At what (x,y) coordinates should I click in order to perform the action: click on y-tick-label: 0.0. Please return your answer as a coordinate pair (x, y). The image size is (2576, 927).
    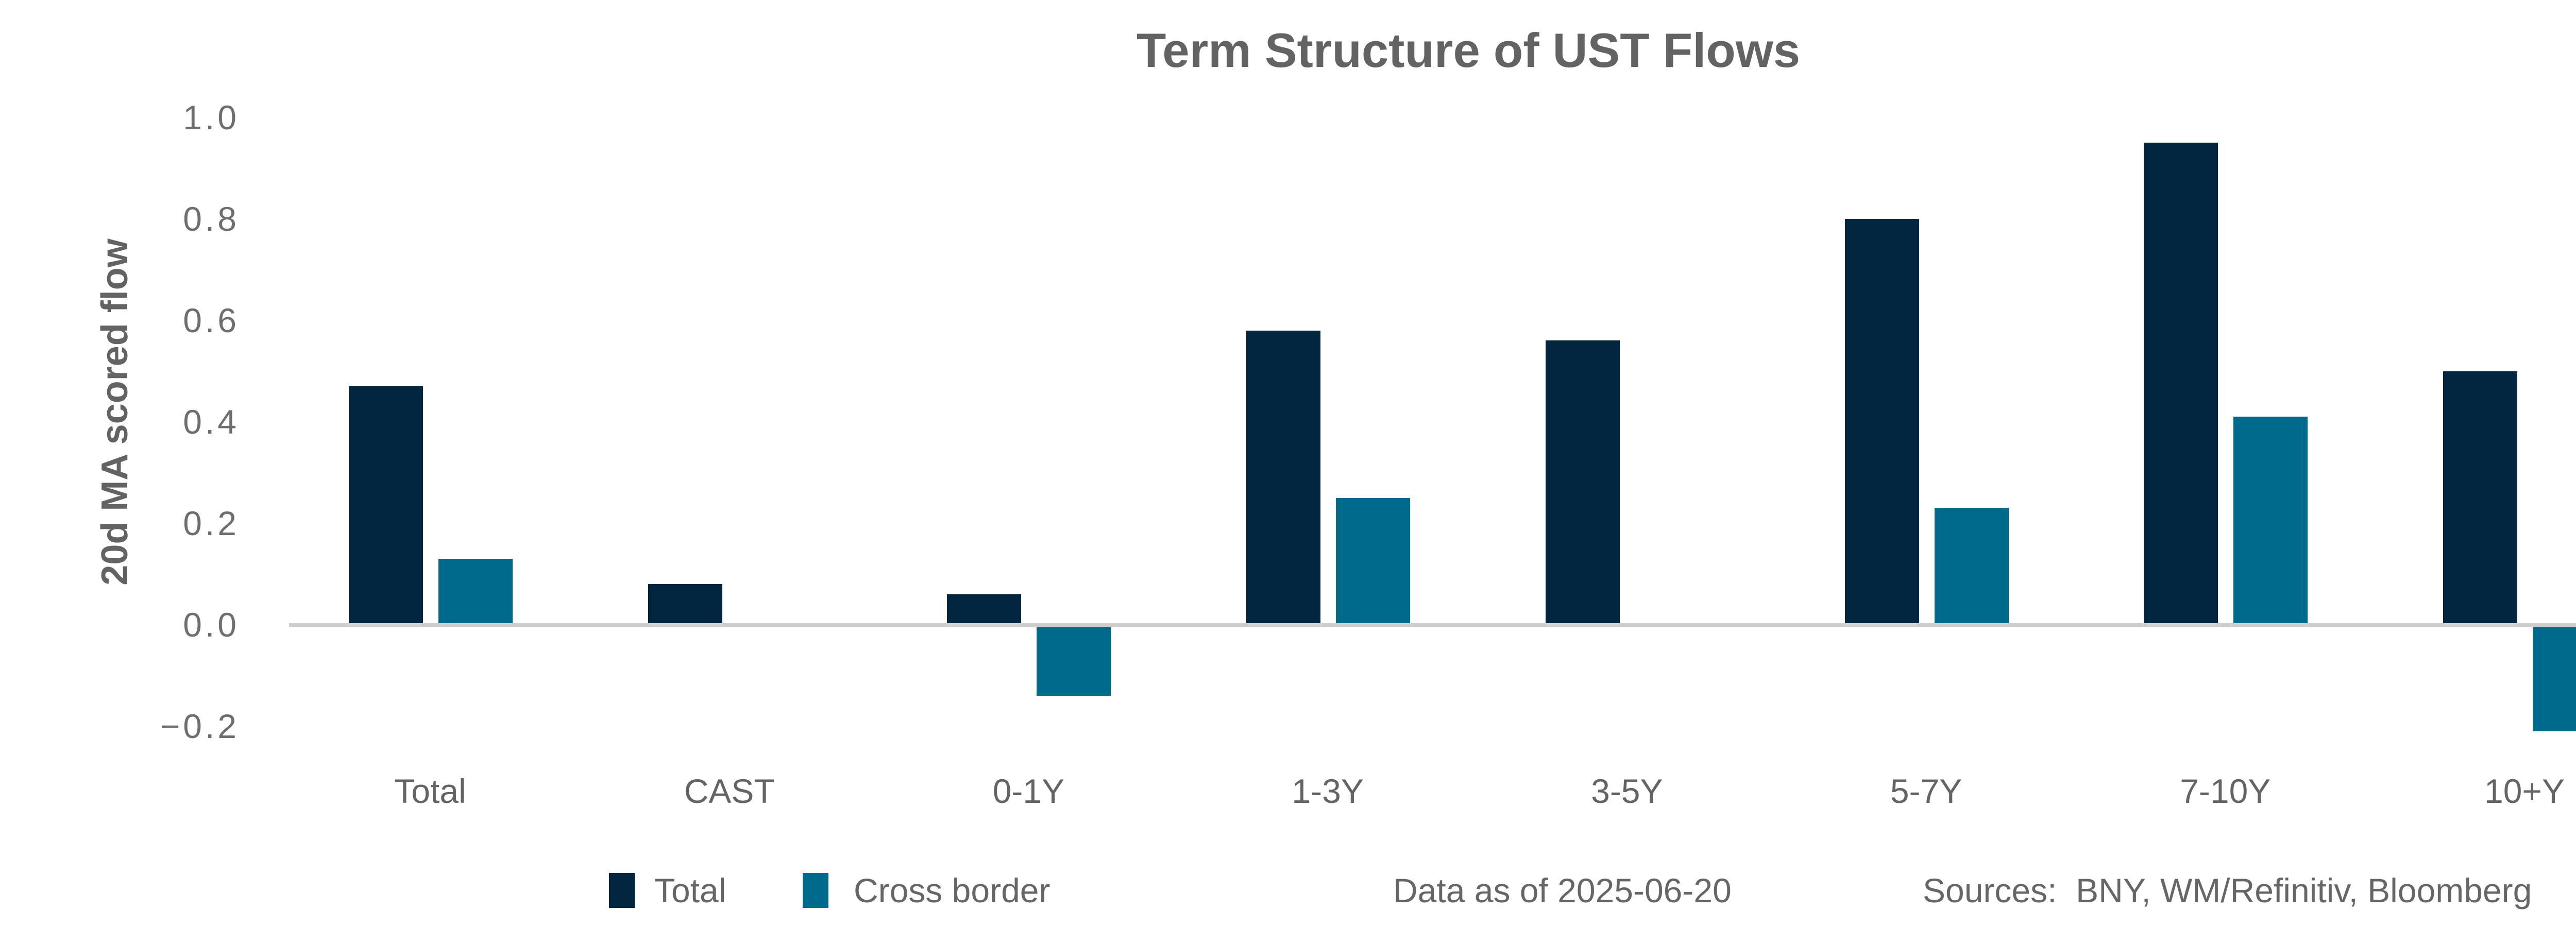
    Looking at the image, I should click on (212, 625).